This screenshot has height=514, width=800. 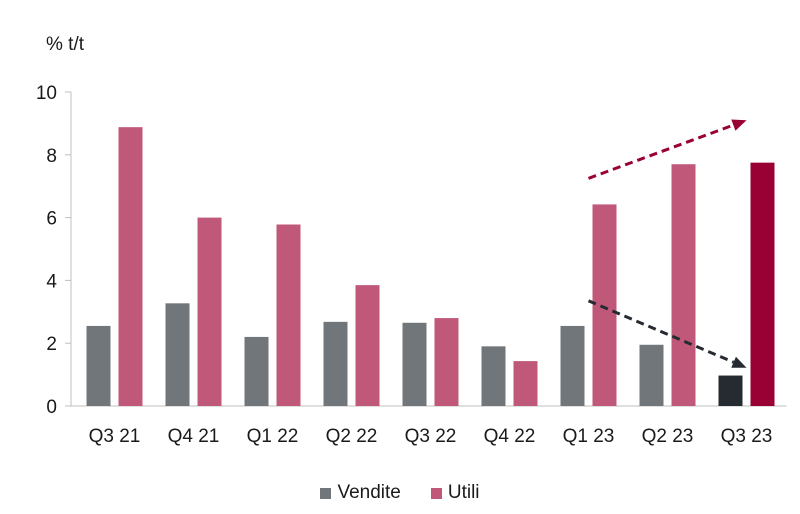 What do you see at coordinates (436, 493) in the screenshot?
I see `legend-swatch-utili` at bounding box center [436, 493].